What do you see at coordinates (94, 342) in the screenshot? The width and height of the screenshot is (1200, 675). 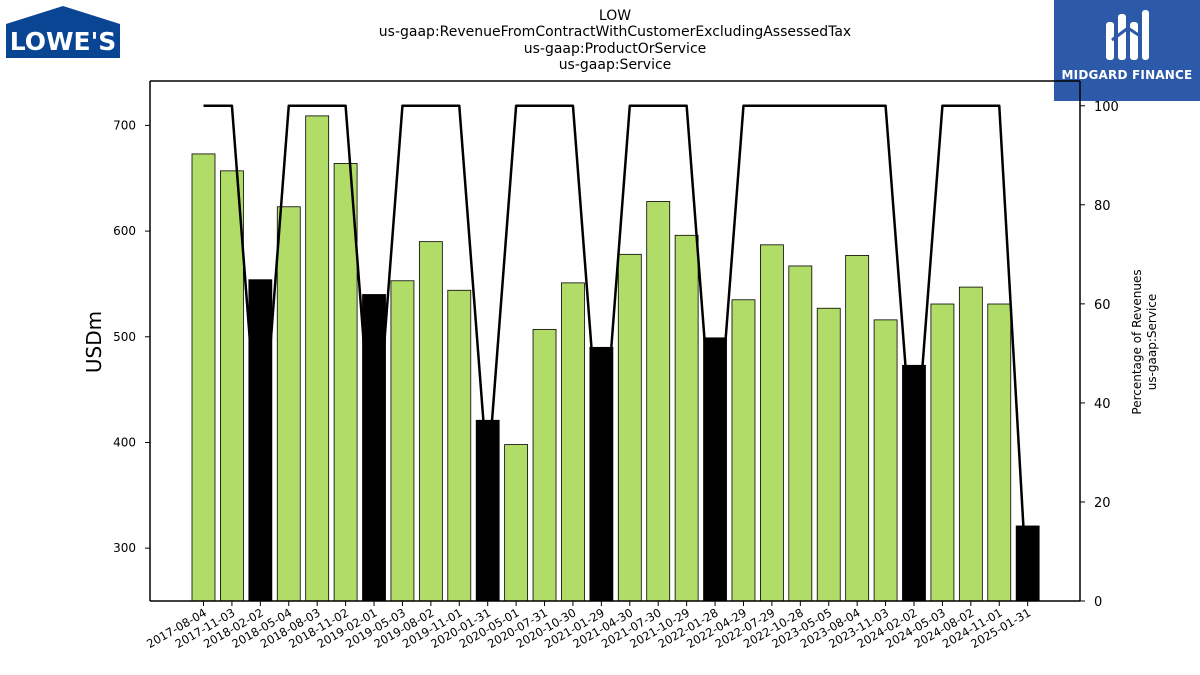 I see `y-axis-label: USDm` at bounding box center [94, 342].